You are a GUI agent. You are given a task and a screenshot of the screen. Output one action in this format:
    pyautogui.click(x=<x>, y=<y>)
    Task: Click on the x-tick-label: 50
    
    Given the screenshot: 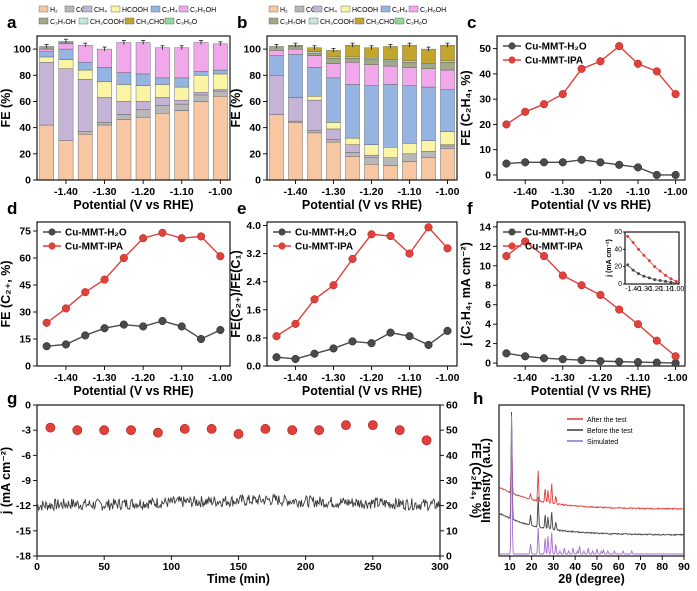 What is the action you would take?
    pyautogui.click(x=104, y=567)
    